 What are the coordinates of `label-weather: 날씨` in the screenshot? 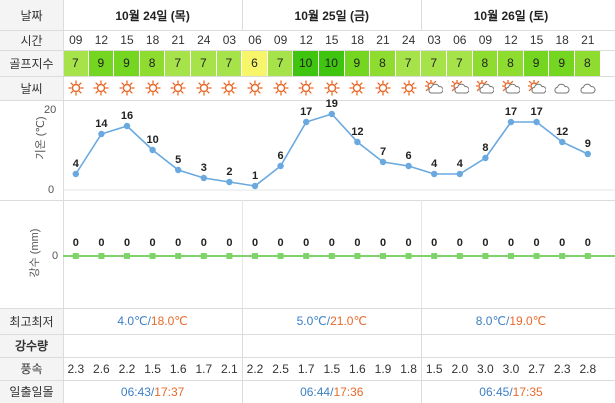 It's located at (31, 88).